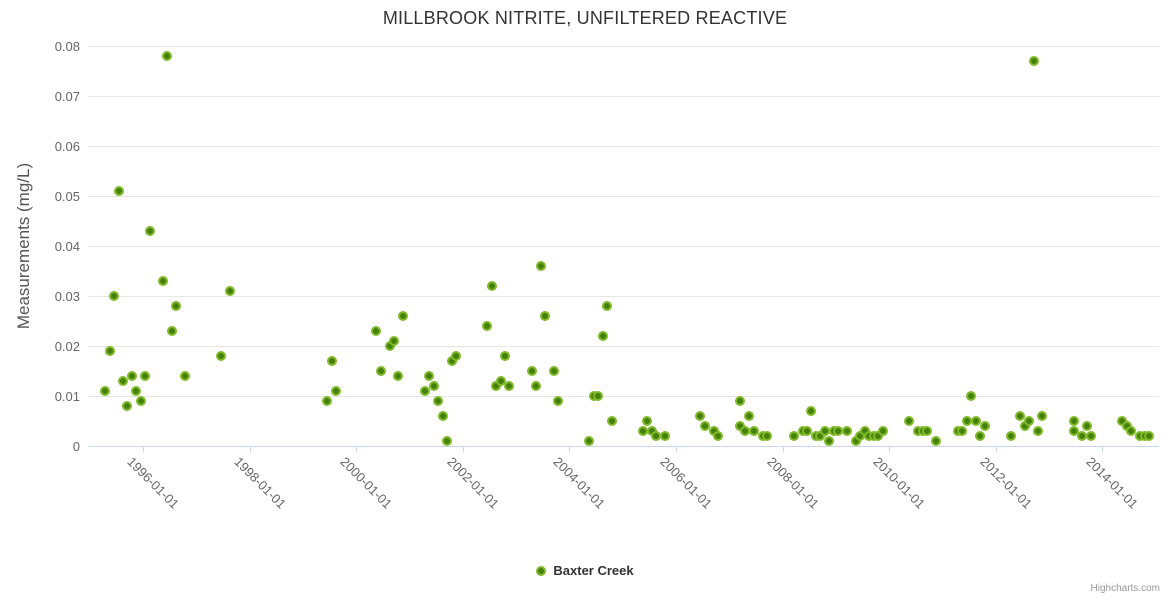 Image resolution: width=1170 pixels, height=600 pixels. Describe the element at coordinates (1125, 588) in the screenshot. I see `credits-link: Highcharts.com` at that location.